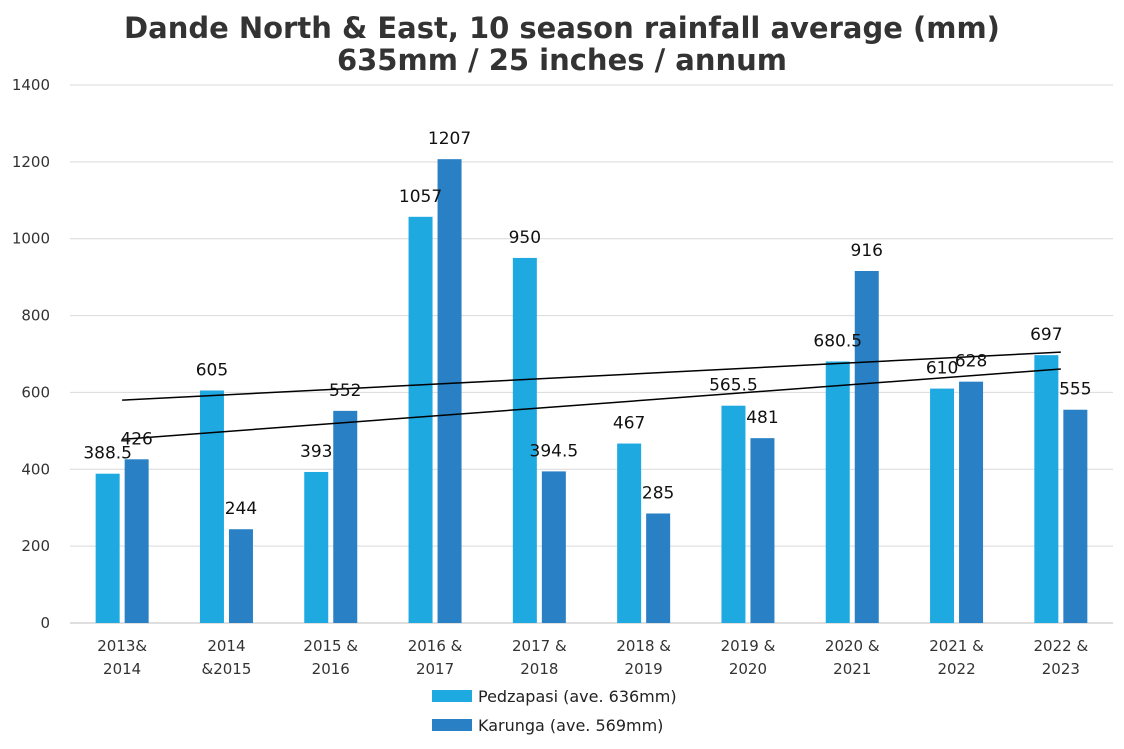 The image size is (1124, 749). I want to click on trendlines-group, so click(591, 396).